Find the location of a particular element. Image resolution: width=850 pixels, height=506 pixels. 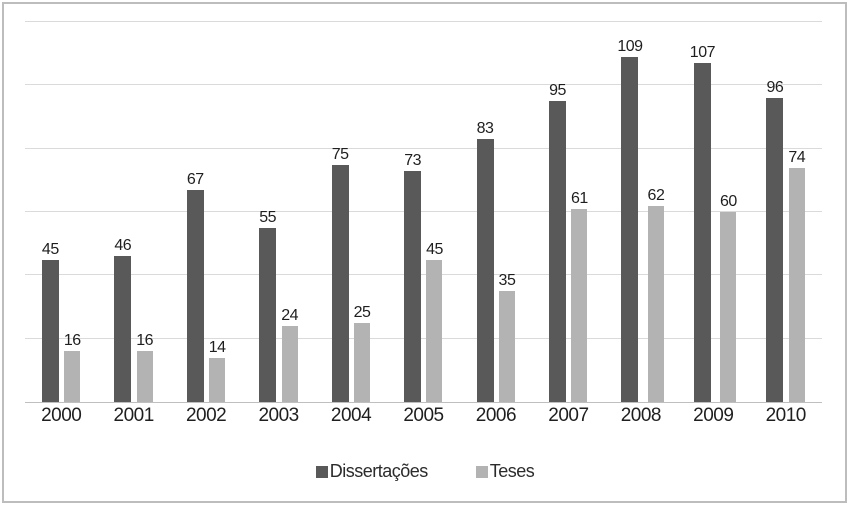

legend: Dissertações Teses is located at coordinates (425, 471).